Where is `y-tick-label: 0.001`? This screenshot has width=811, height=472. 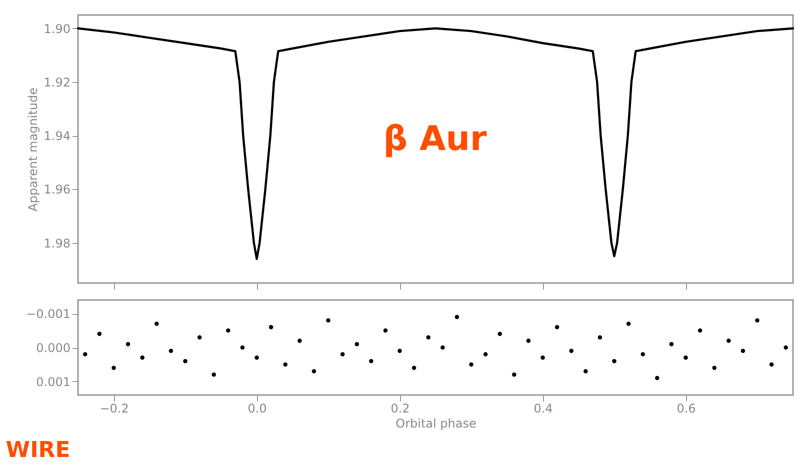 y-tick-label: 0.001 is located at coordinates (53, 381).